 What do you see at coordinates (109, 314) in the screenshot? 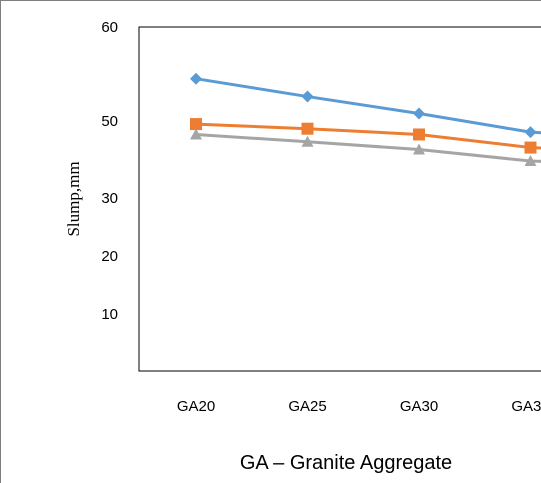
I see `y-tick-label: 10` at bounding box center [109, 314].